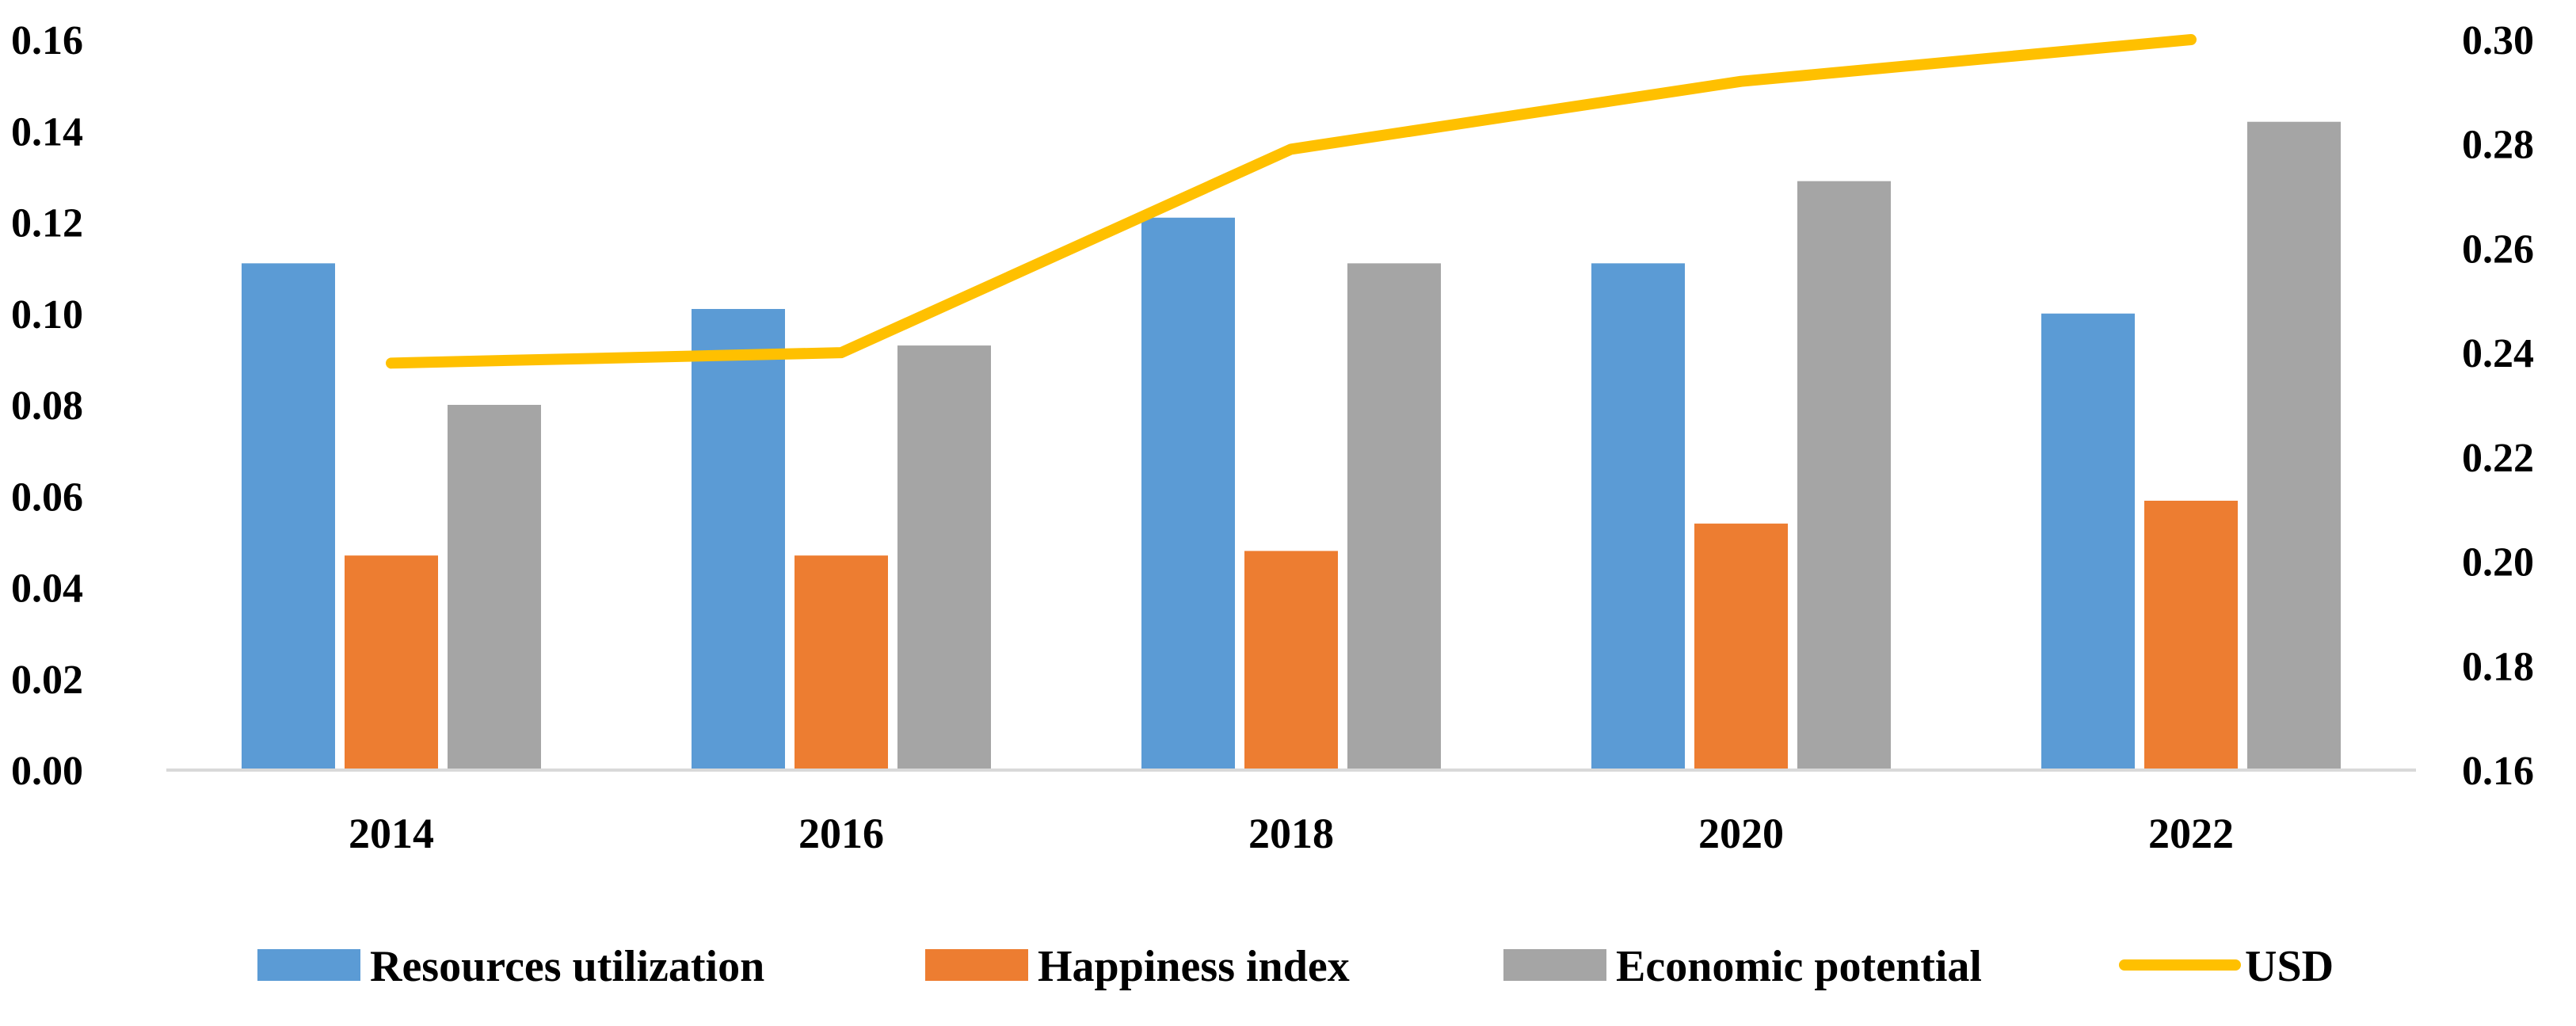 Image resolution: width=2576 pixels, height=1026 pixels. I want to click on legend-label-resources-utilization: Resources utilization, so click(567, 966).